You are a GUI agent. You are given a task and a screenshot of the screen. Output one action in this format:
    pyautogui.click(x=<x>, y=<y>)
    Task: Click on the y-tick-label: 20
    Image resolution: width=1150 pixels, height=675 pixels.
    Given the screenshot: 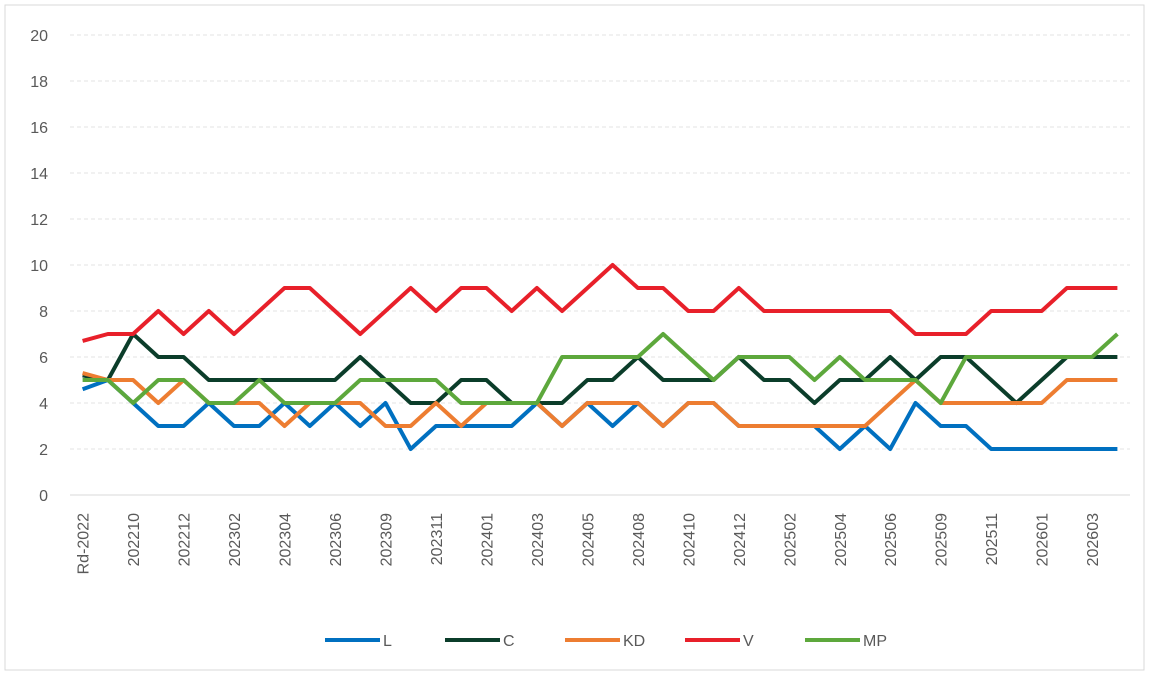 What is the action you would take?
    pyautogui.click(x=39, y=36)
    